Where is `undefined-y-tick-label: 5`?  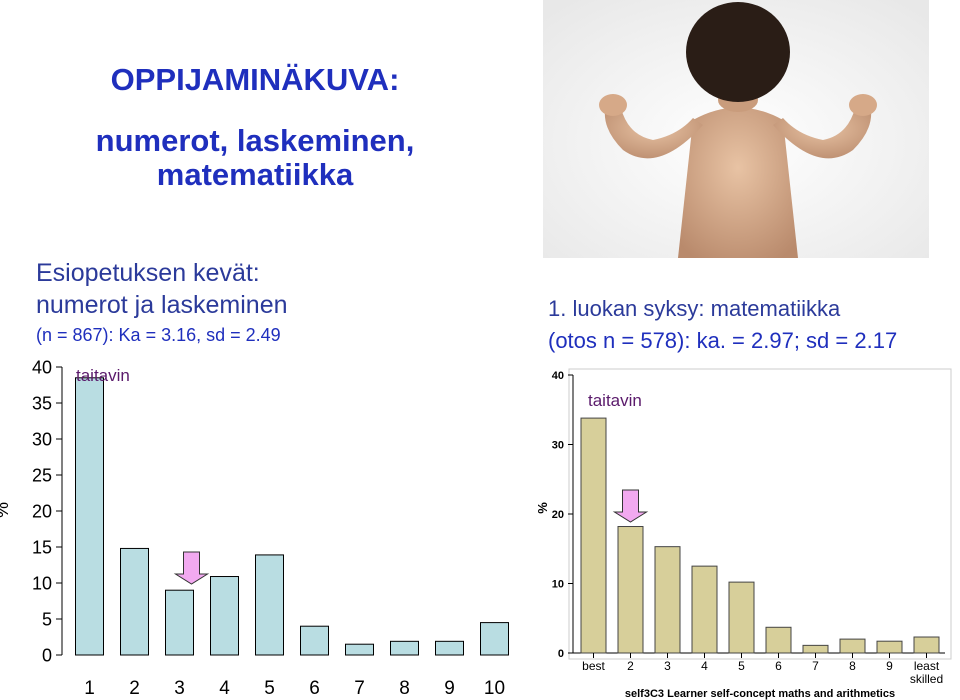 undefined-y-tick-label: 5 is located at coordinates (47, 619).